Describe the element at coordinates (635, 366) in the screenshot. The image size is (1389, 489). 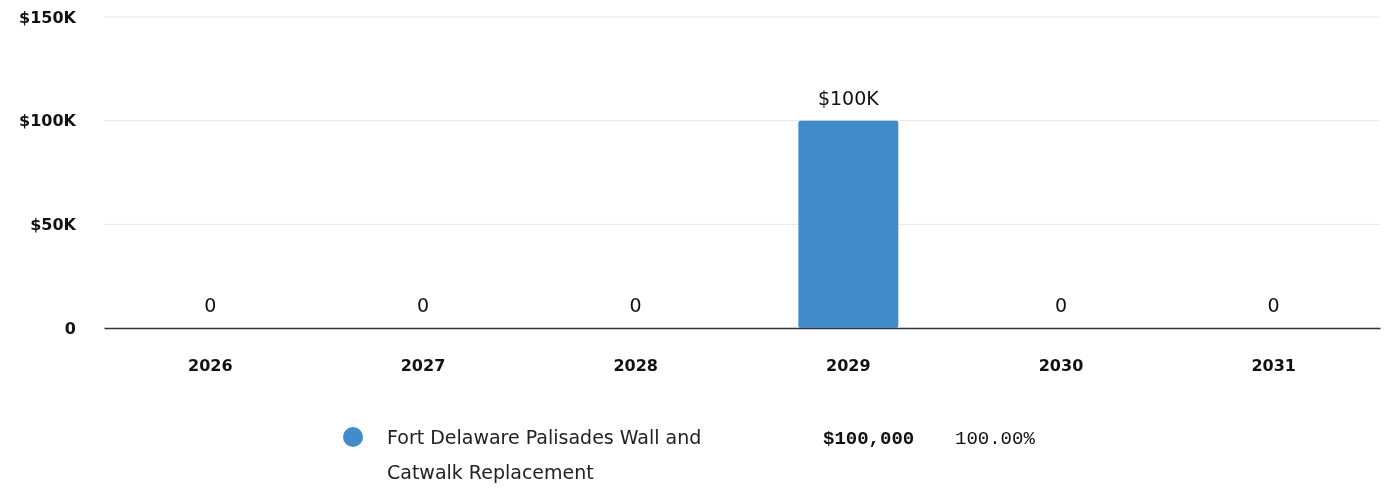
I see `x-tick-label: 2028` at that location.